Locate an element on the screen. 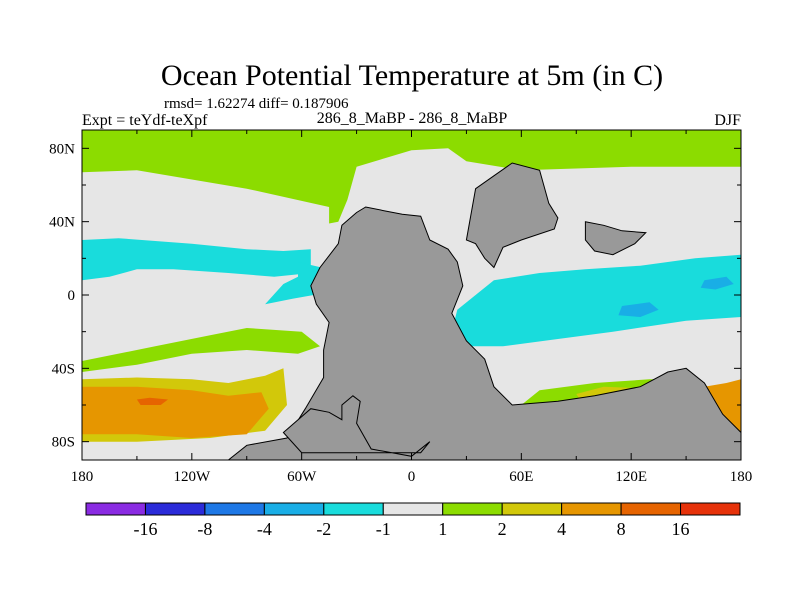 Image resolution: width=800 pixels, height=600 pixels. contour-region-north-high-lat-warm is located at coordinates (411, 177).